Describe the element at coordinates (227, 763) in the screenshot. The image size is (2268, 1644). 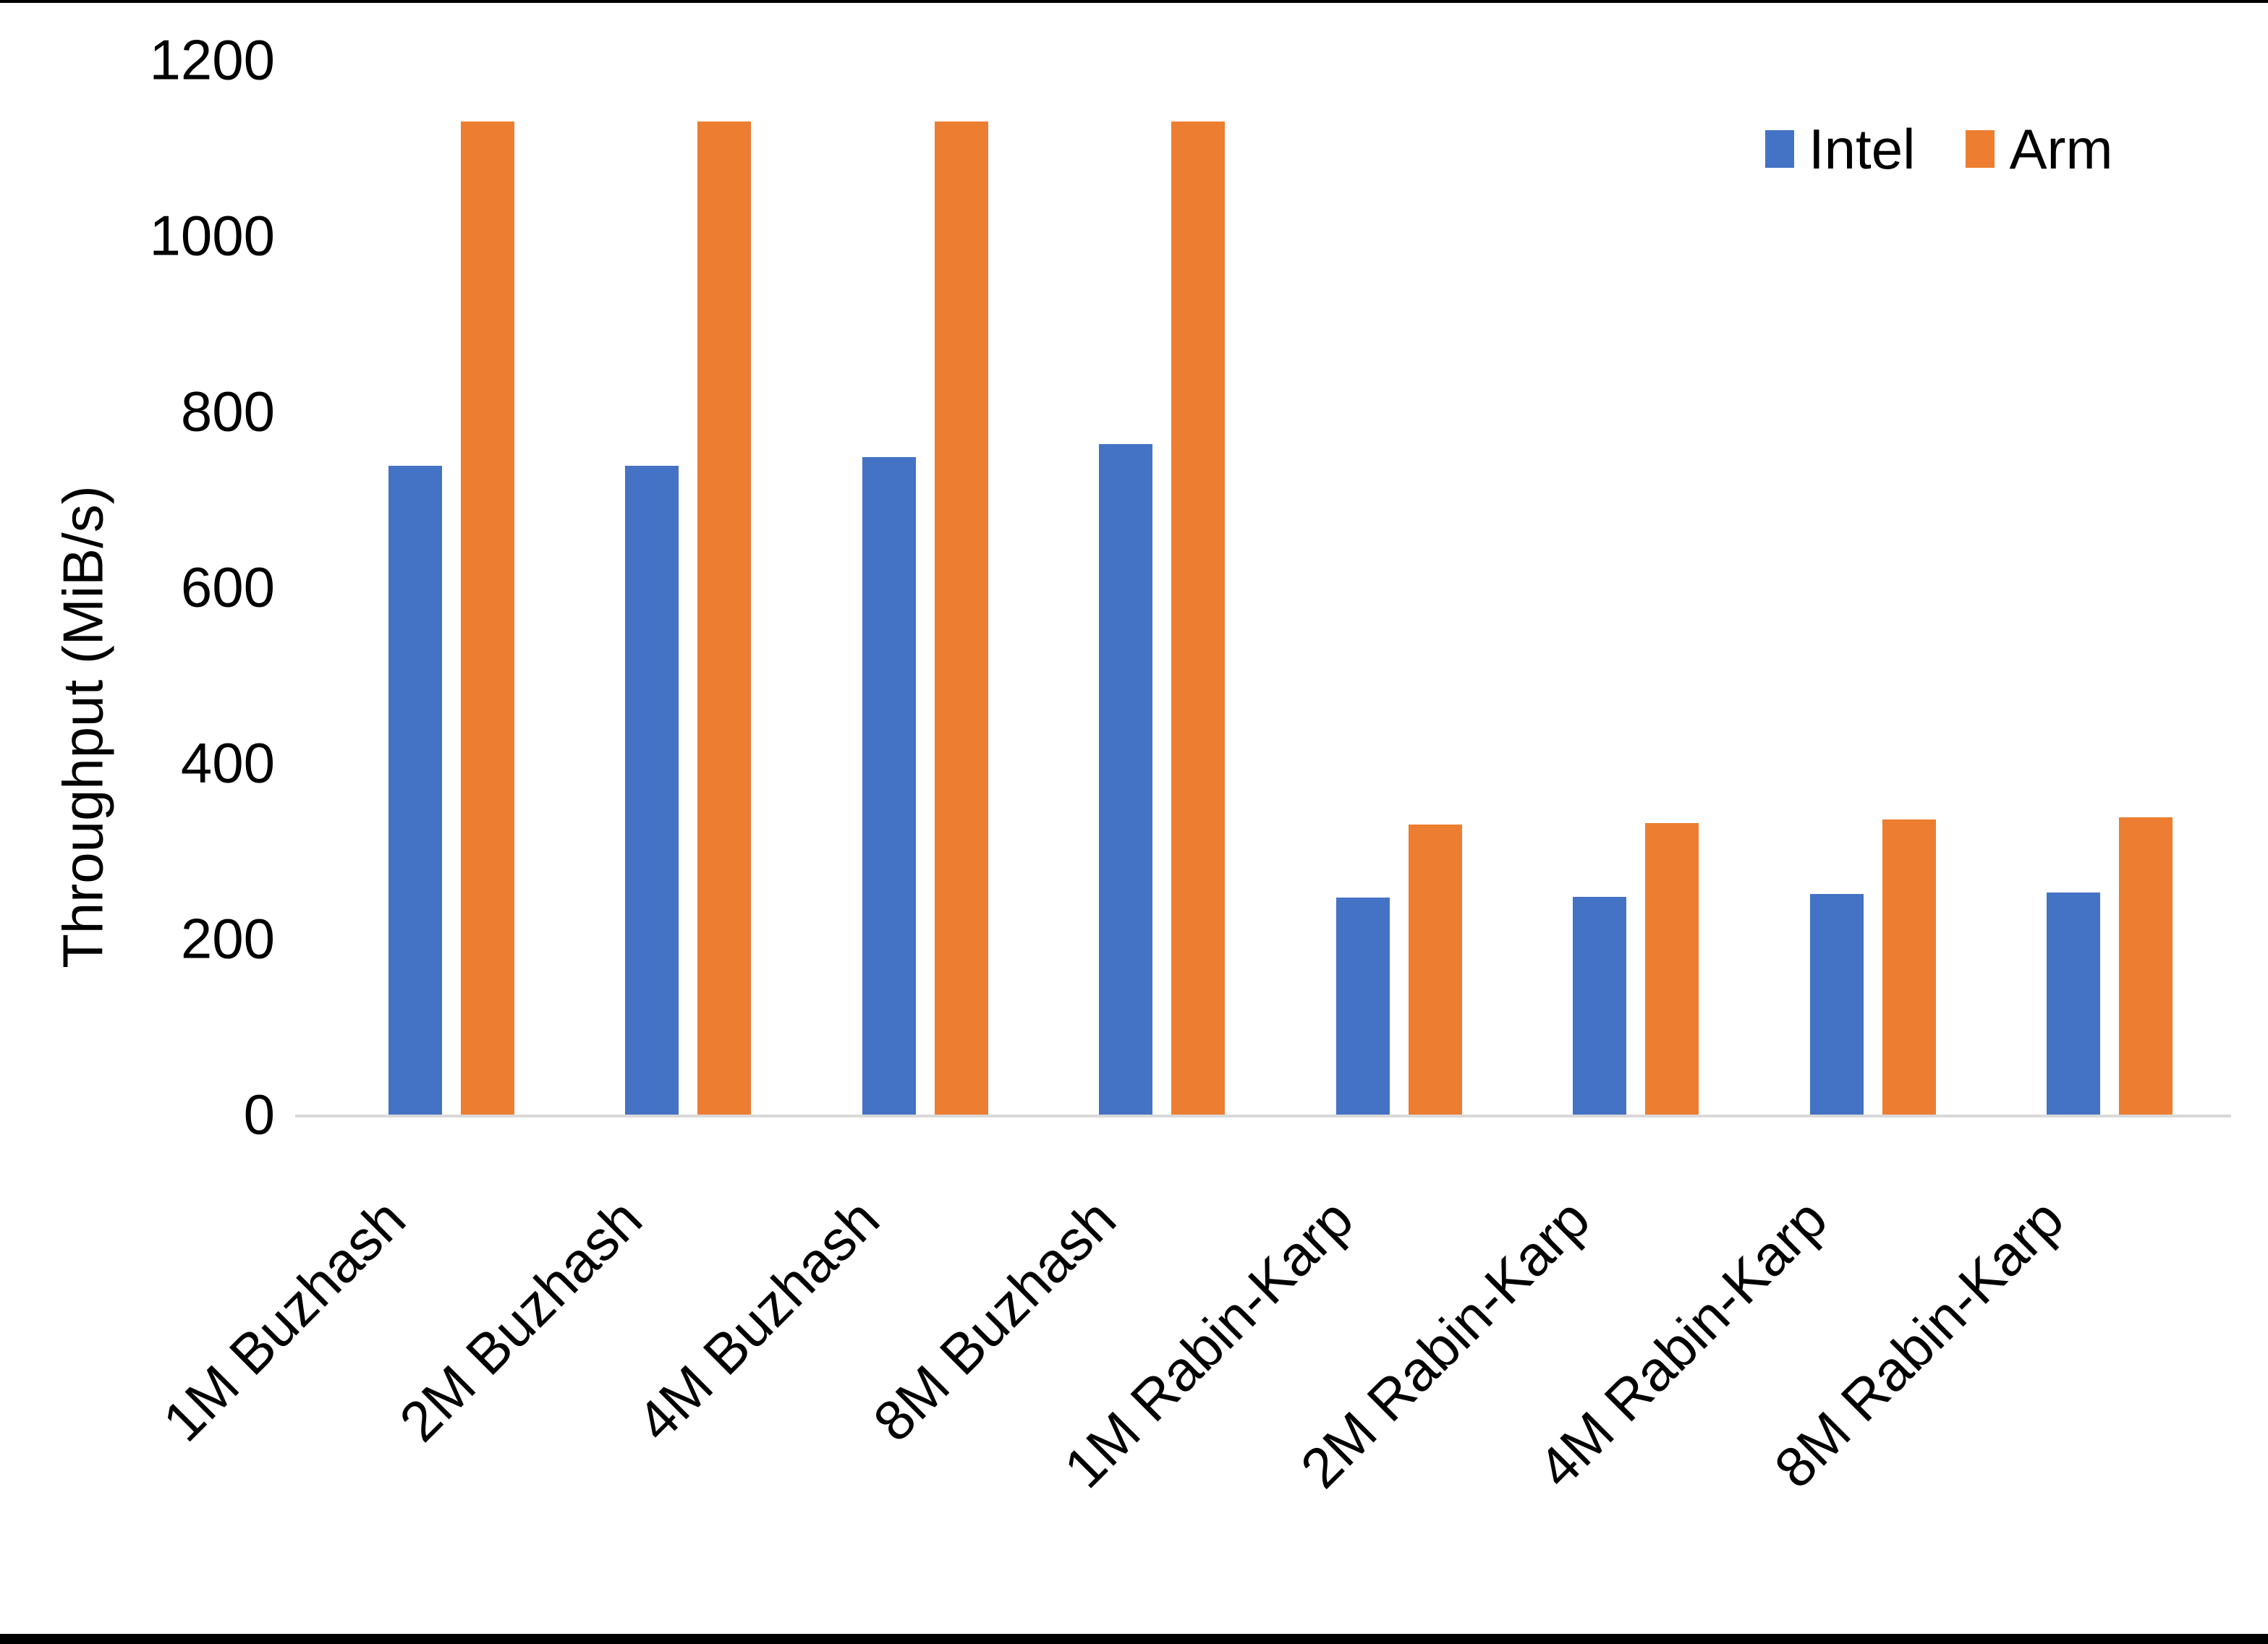
I see `y-tick-label: 400` at that location.